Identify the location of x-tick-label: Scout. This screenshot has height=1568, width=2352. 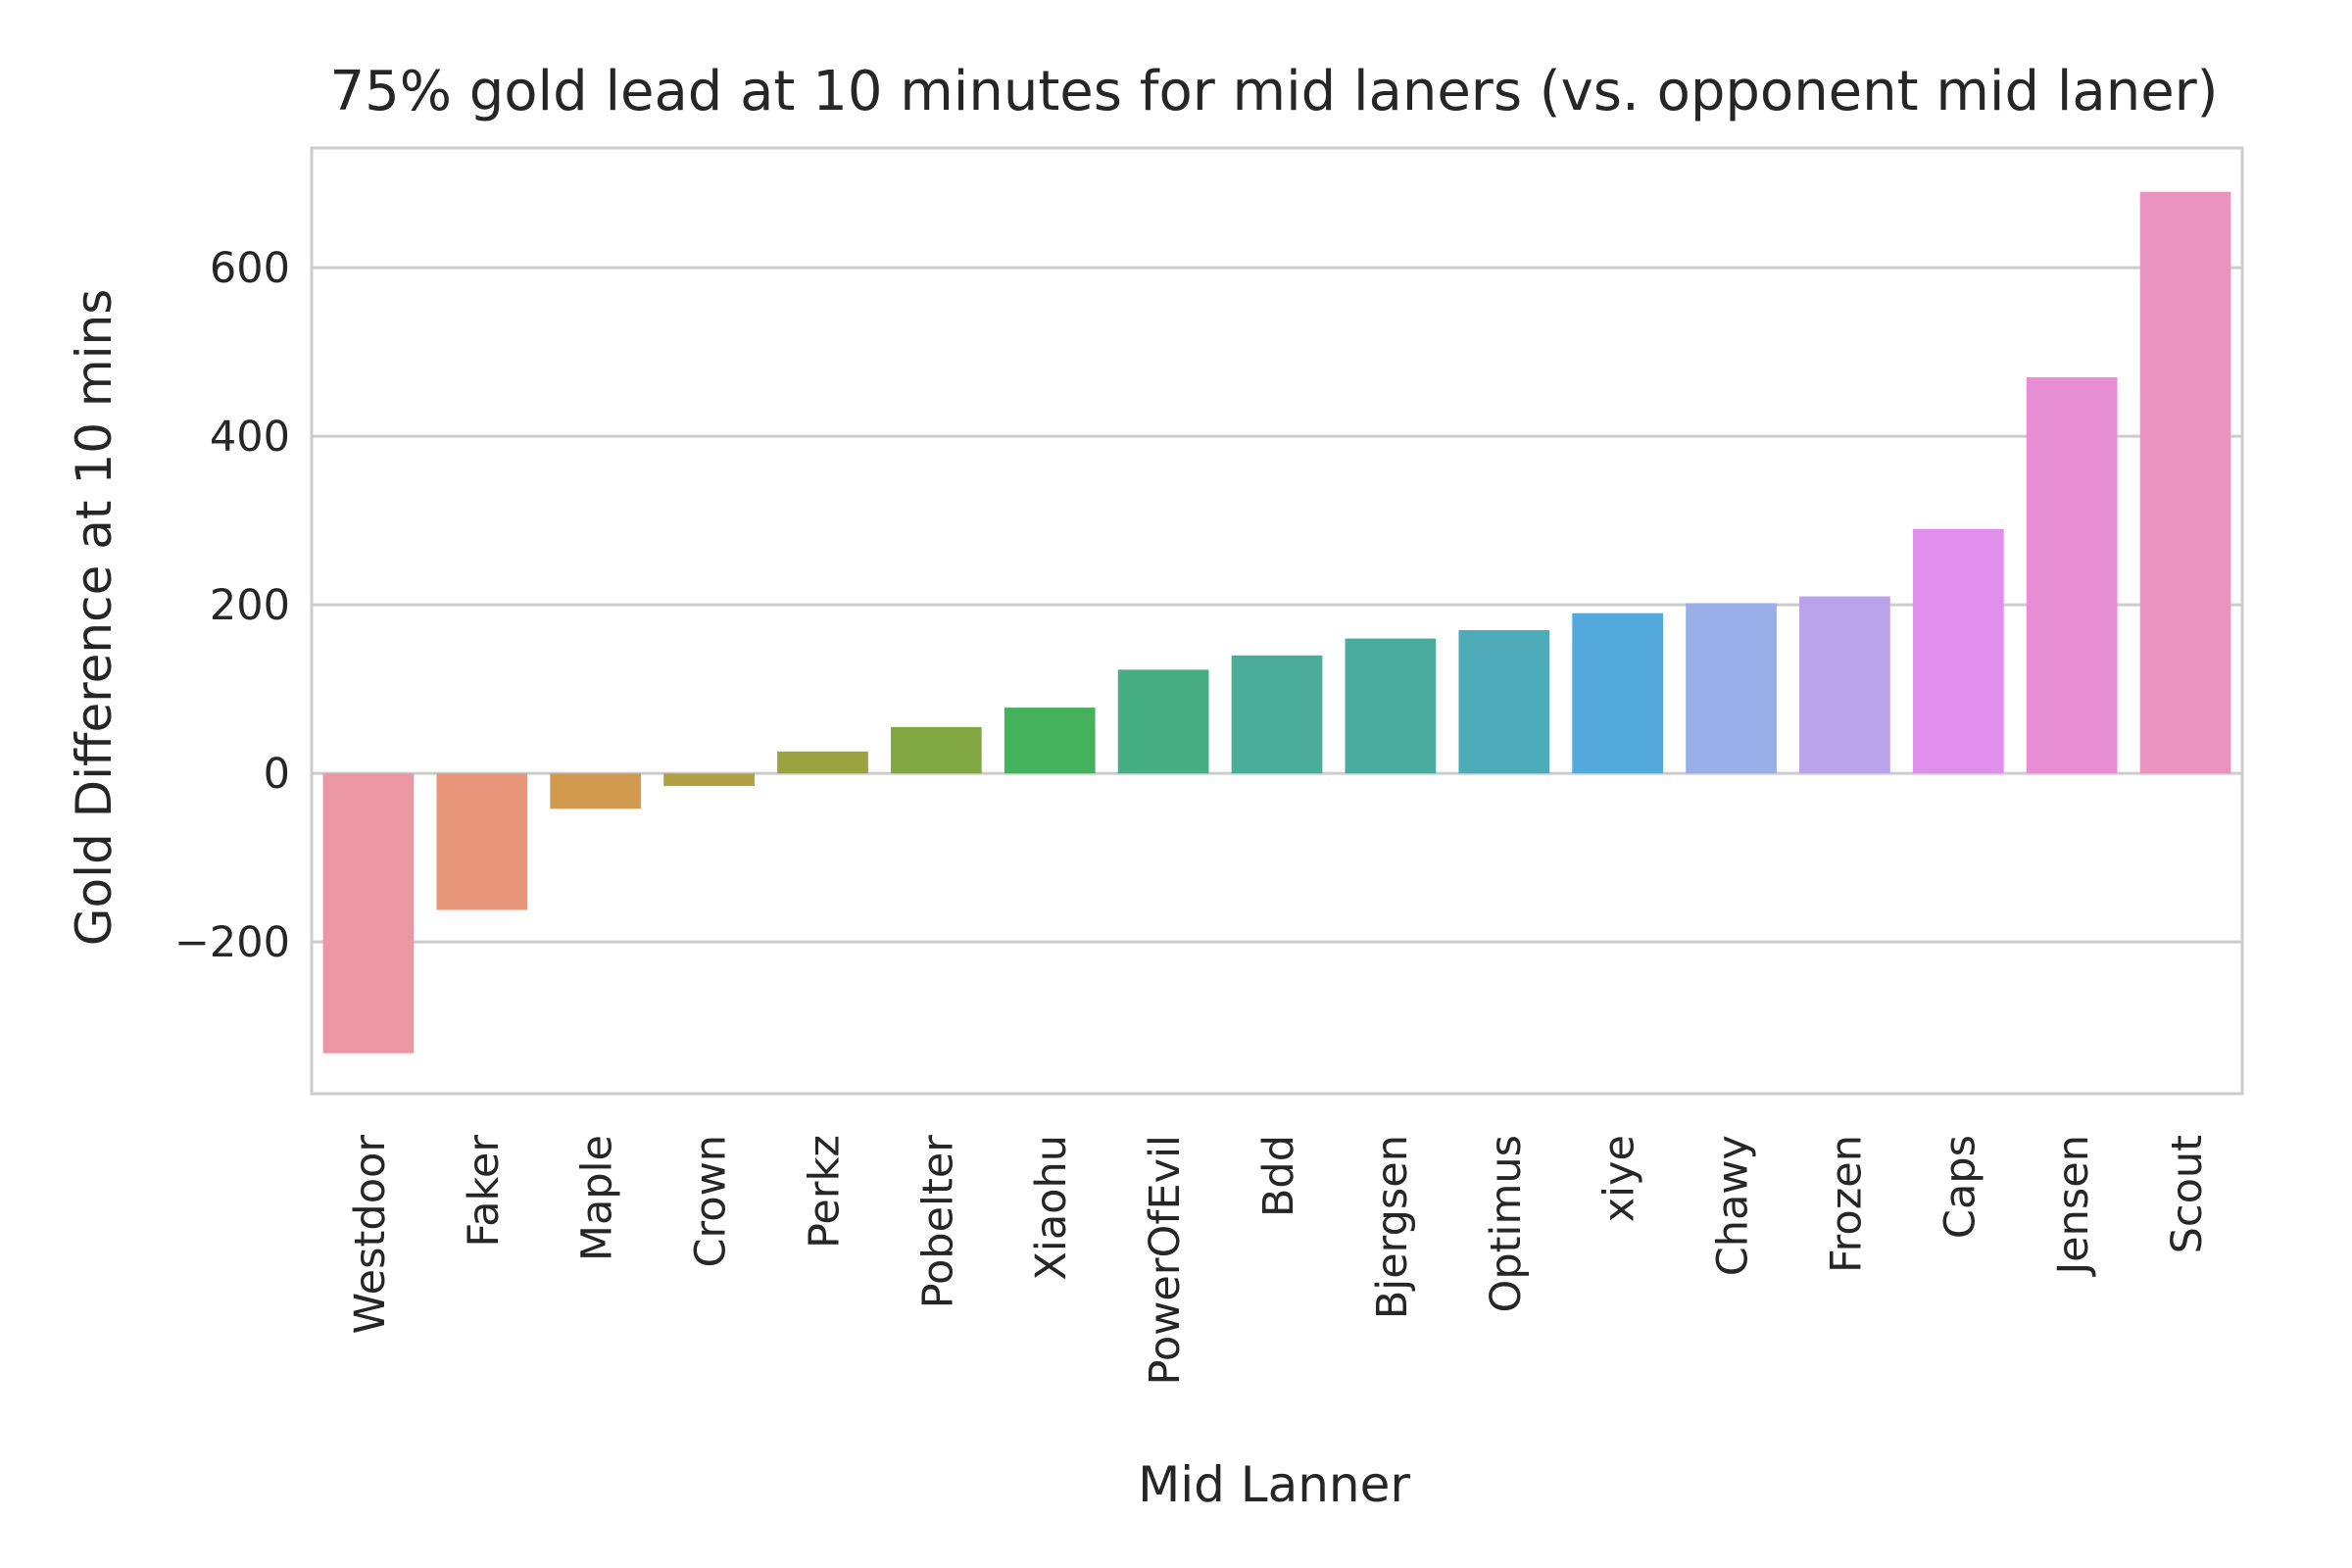
(2187, 1194).